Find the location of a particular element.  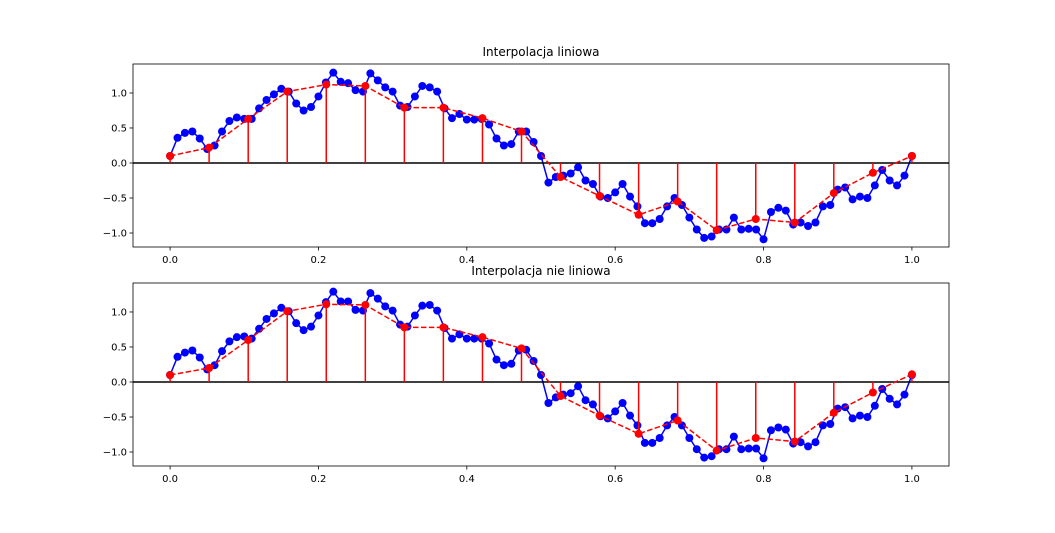

y-tick-label: −0.5 is located at coordinates (115, 198).